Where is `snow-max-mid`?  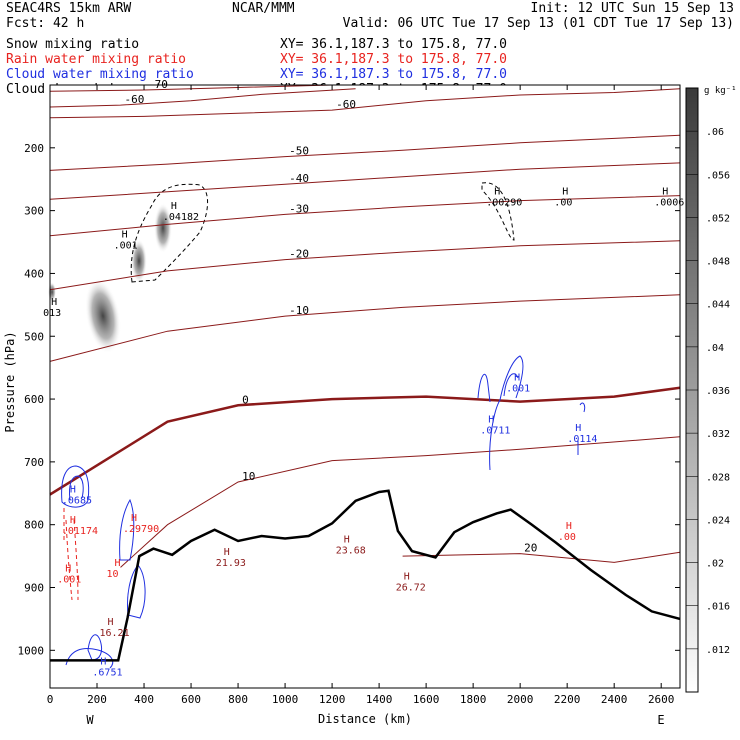
snow-max-mid is located at coordinates (139, 261).